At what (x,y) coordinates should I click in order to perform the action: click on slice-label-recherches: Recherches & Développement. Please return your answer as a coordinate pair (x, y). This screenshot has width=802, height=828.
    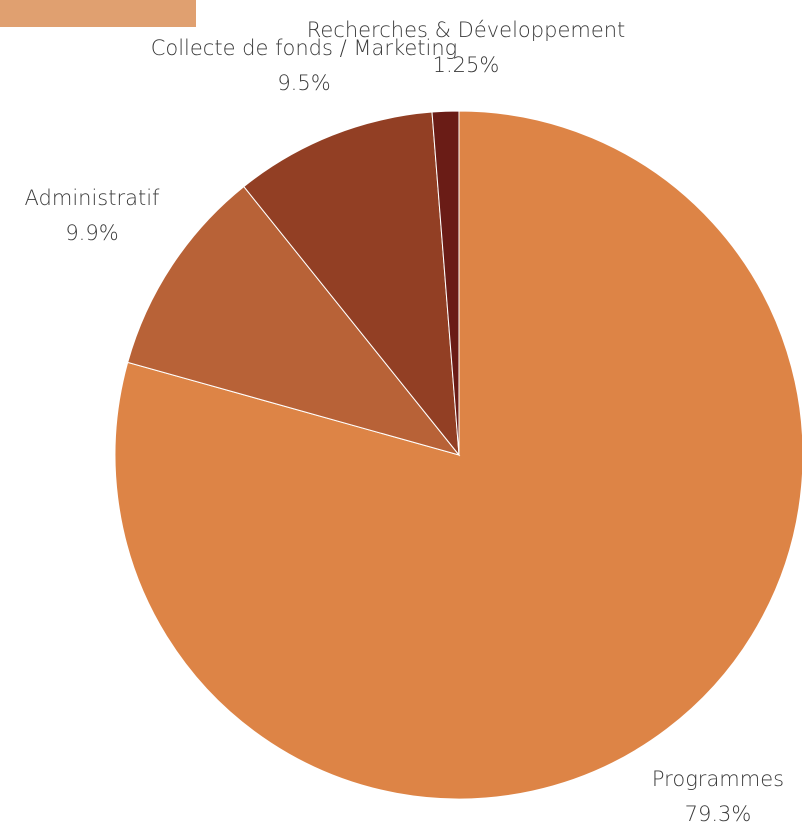
    Looking at the image, I should click on (466, 30).